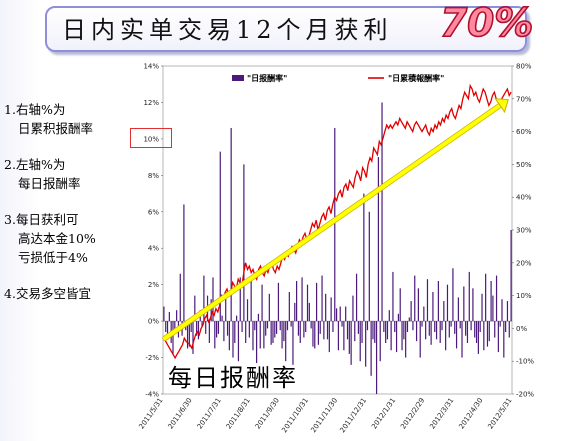  I want to click on trend-arrow-head, so click(501, 106).